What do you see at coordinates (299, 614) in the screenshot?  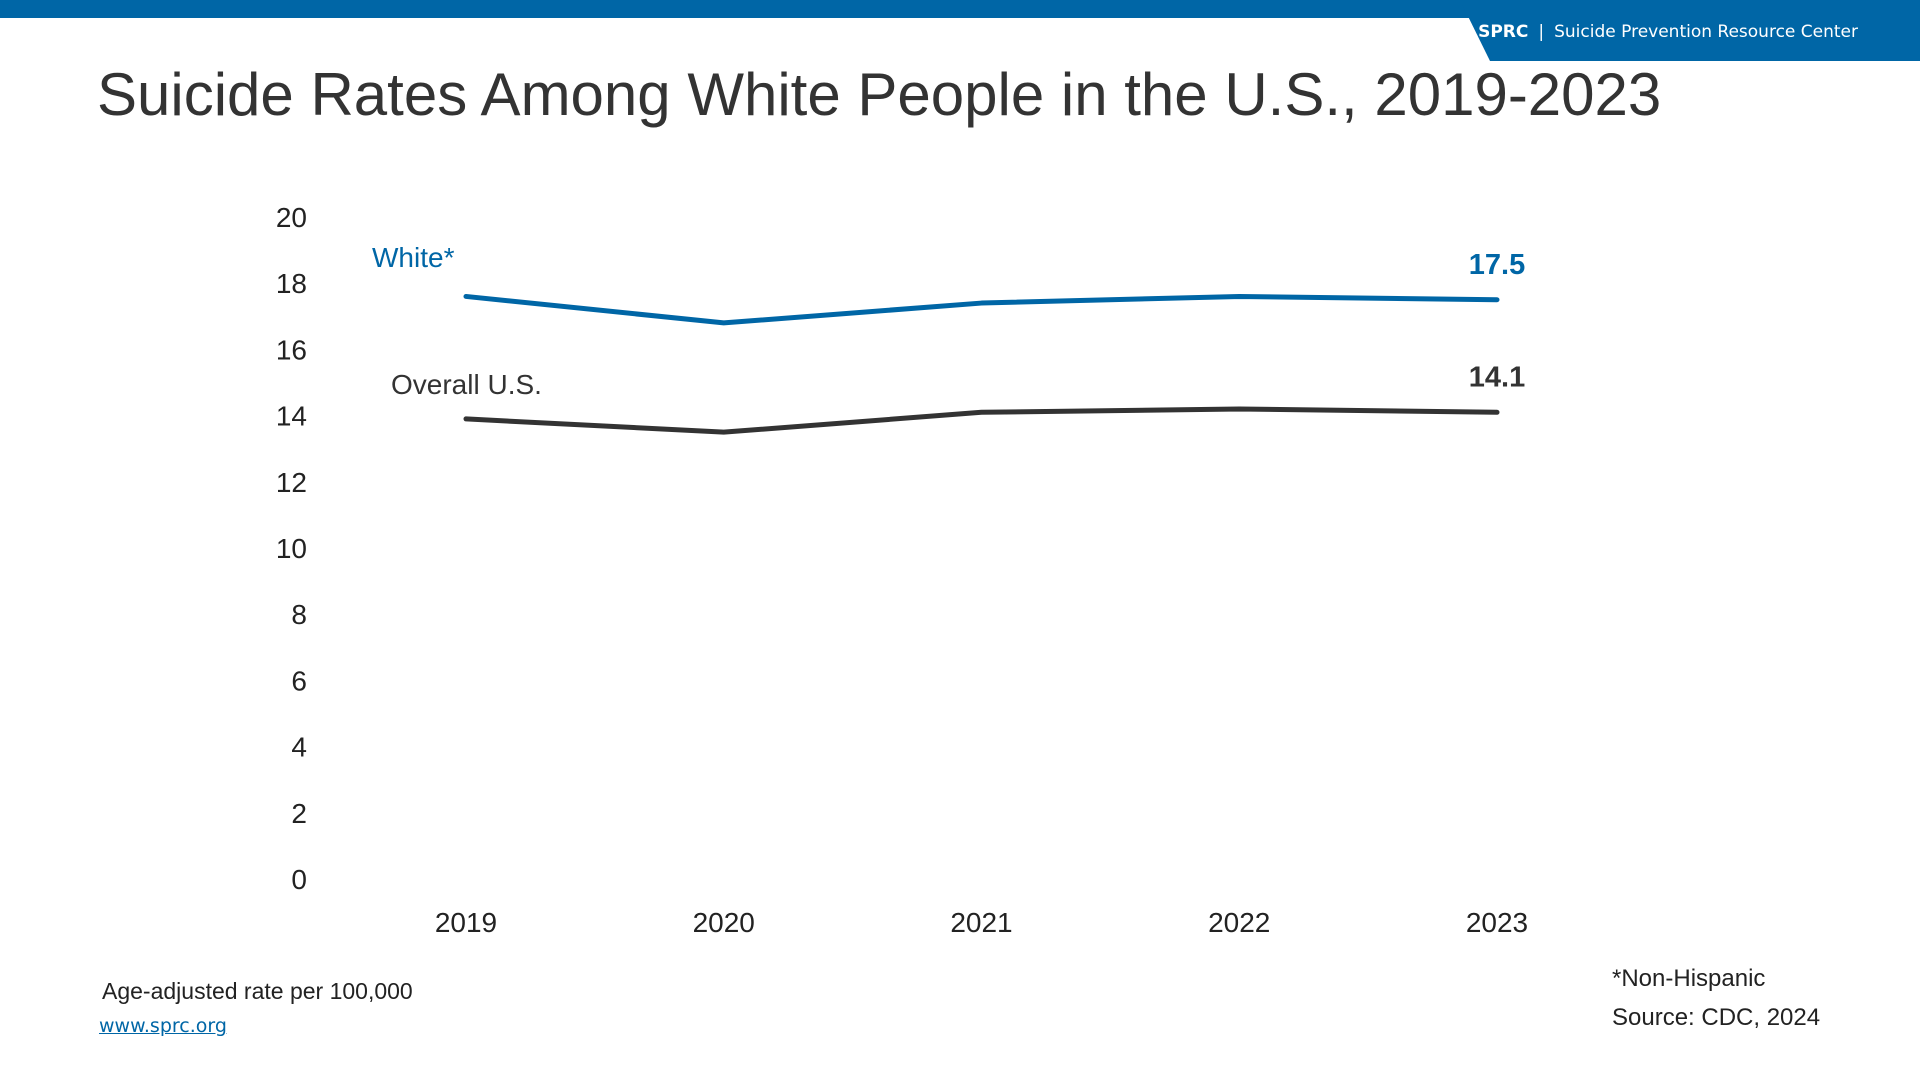 I see `y-tick-label: 8` at bounding box center [299, 614].